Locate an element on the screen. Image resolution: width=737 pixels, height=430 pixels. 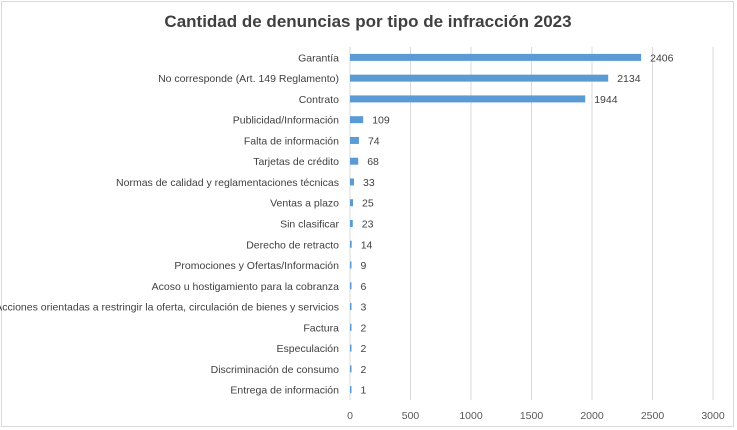
x-tick-label: 0 is located at coordinates (350, 416).